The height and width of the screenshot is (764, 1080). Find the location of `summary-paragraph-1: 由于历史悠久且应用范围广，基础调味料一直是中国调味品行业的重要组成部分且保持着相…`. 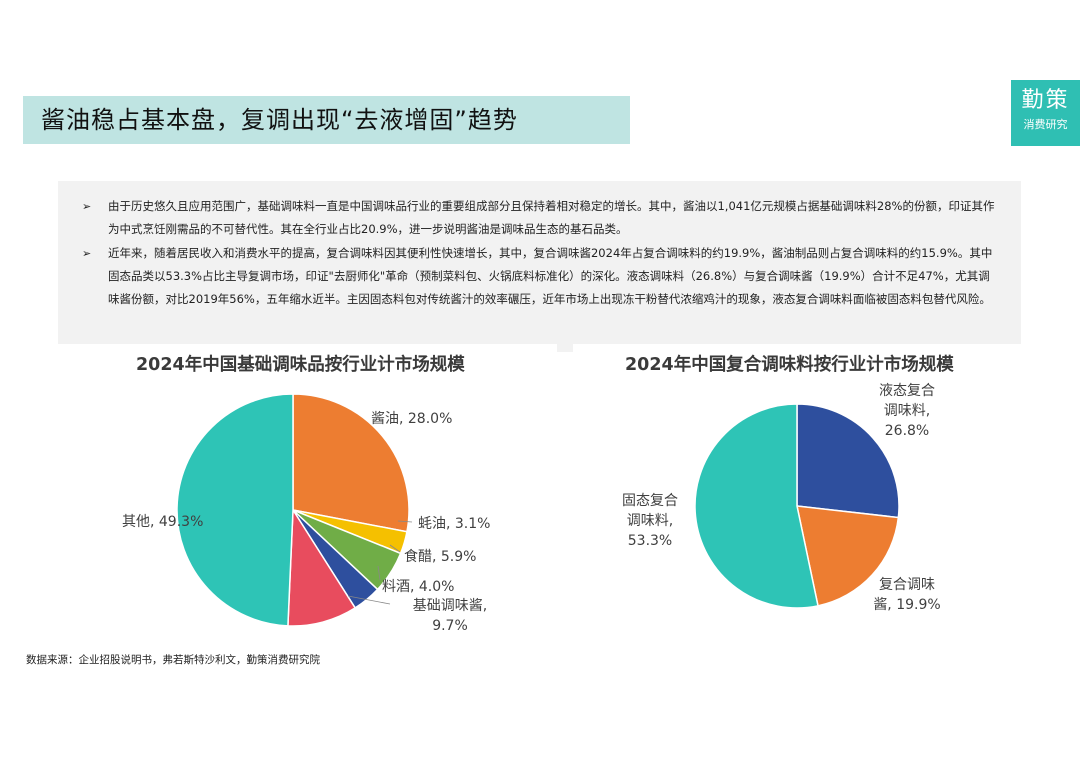

summary-paragraph-1: 由于历史悠久且应用范围广，基础调味料一直是中国调味品行业的重要组成部分且保持着相… is located at coordinates (551, 217).